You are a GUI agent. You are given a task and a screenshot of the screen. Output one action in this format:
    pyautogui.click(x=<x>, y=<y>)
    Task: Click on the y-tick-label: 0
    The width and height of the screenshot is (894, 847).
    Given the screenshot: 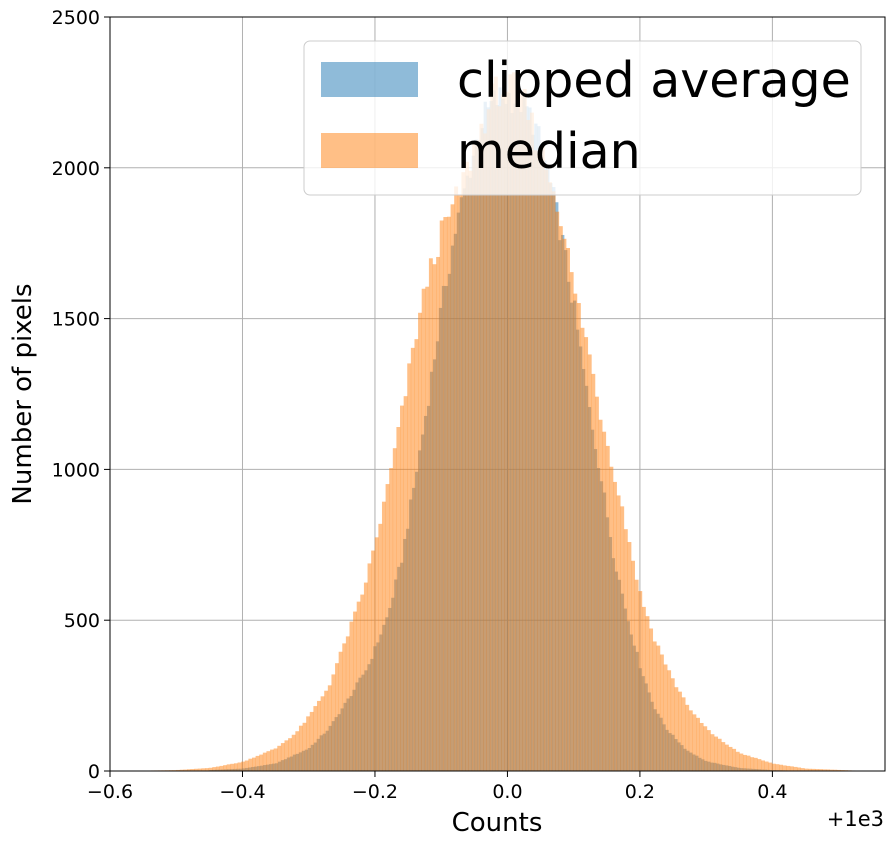 What is the action you would take?
    pyautogui.click(x=94, y=772)
    